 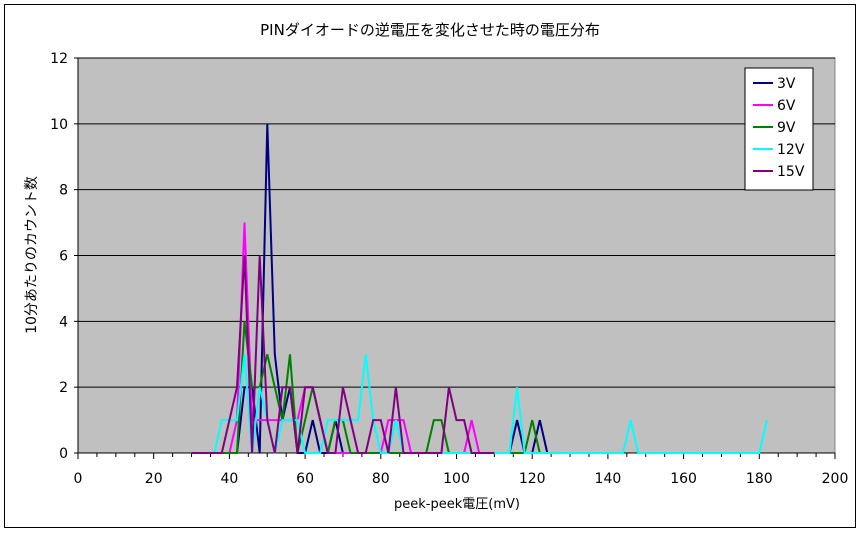 I want to click on legend: 3V 6V 9V 12V 15V, so click(x=779, y=129).